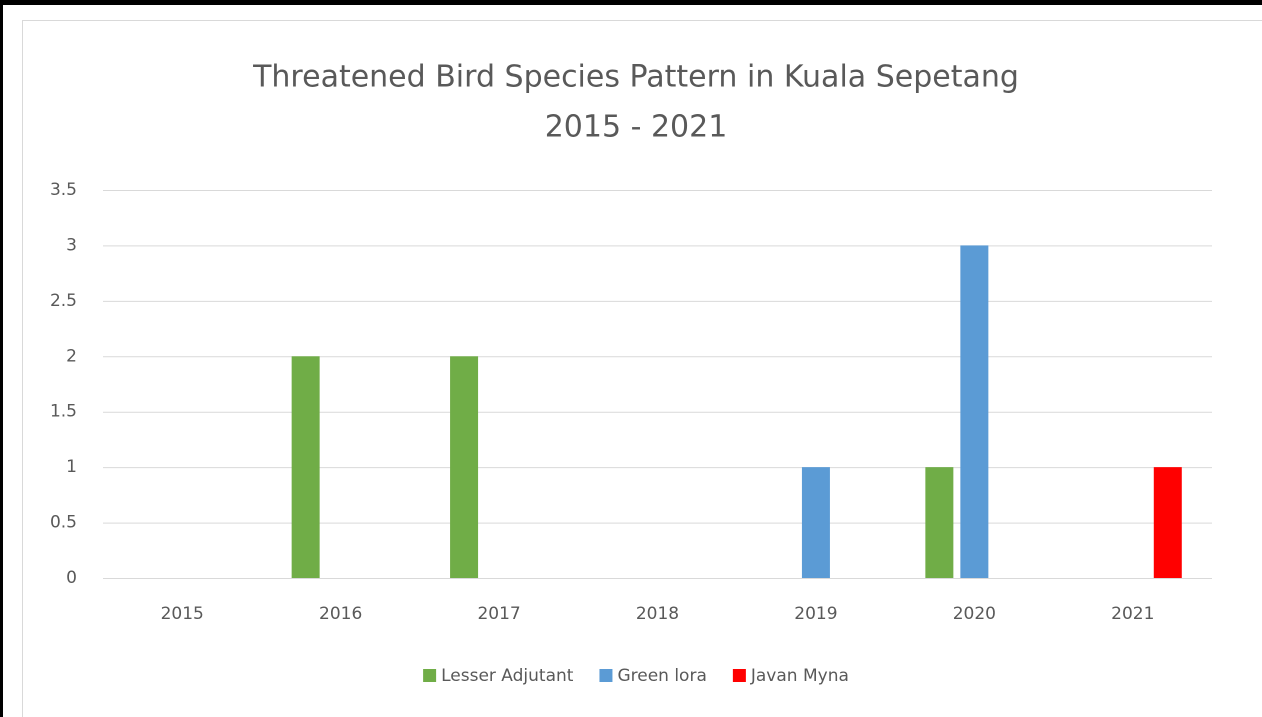  I want to click on x-tick-label: 2019, so click(815, 614).